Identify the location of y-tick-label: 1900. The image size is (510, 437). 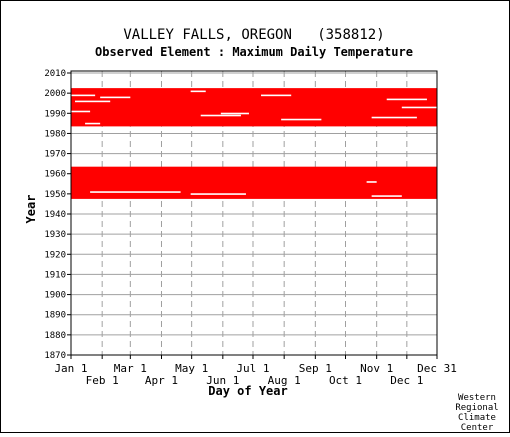
(55, 296).